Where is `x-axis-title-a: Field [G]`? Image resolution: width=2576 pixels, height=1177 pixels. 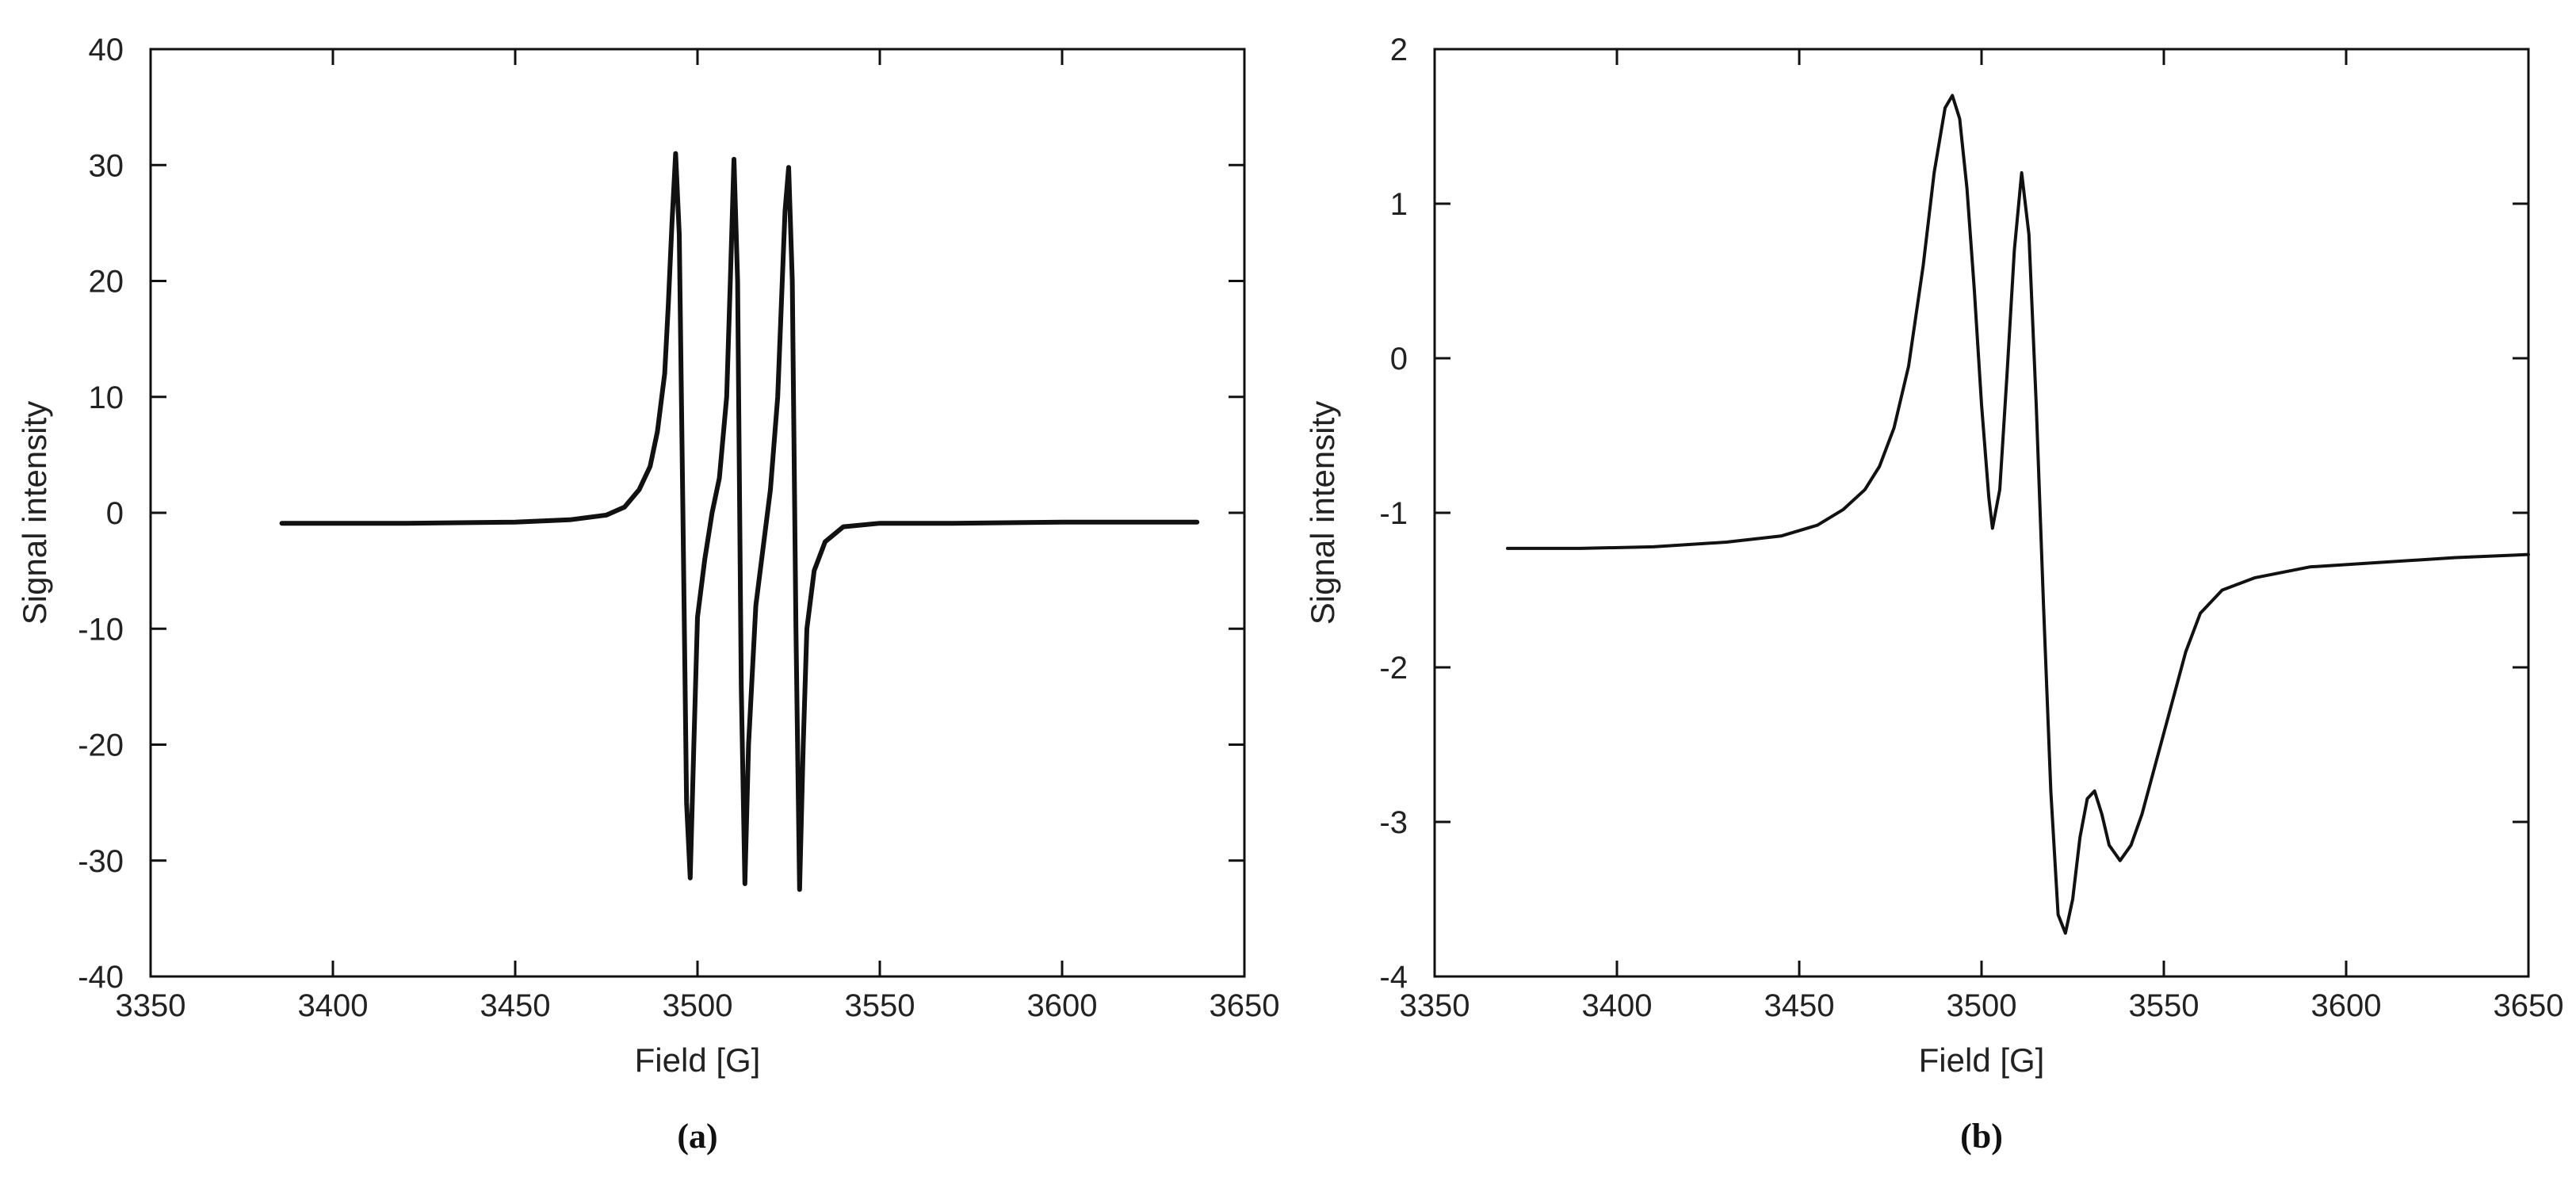
x-axis-title-a: Field [G] is located at coordinates (698, 1060).